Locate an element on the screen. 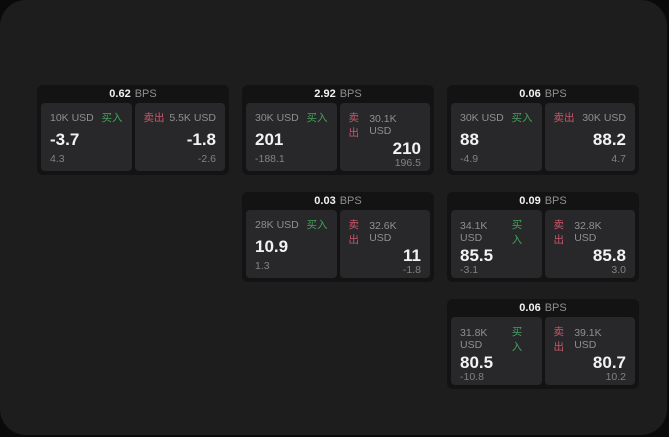 This screenshot has width=669, height=437. card-header: 2.92 BPS is located at coordinates (338, 94).